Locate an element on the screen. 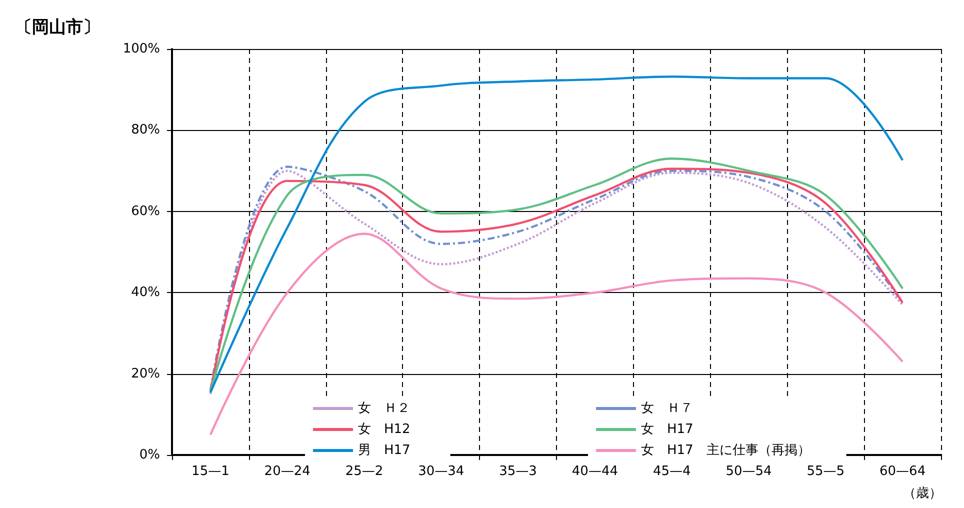 This screenshot has height=508, width=964. x-tick-label: 15—1 is located at coordinates (211, 471).